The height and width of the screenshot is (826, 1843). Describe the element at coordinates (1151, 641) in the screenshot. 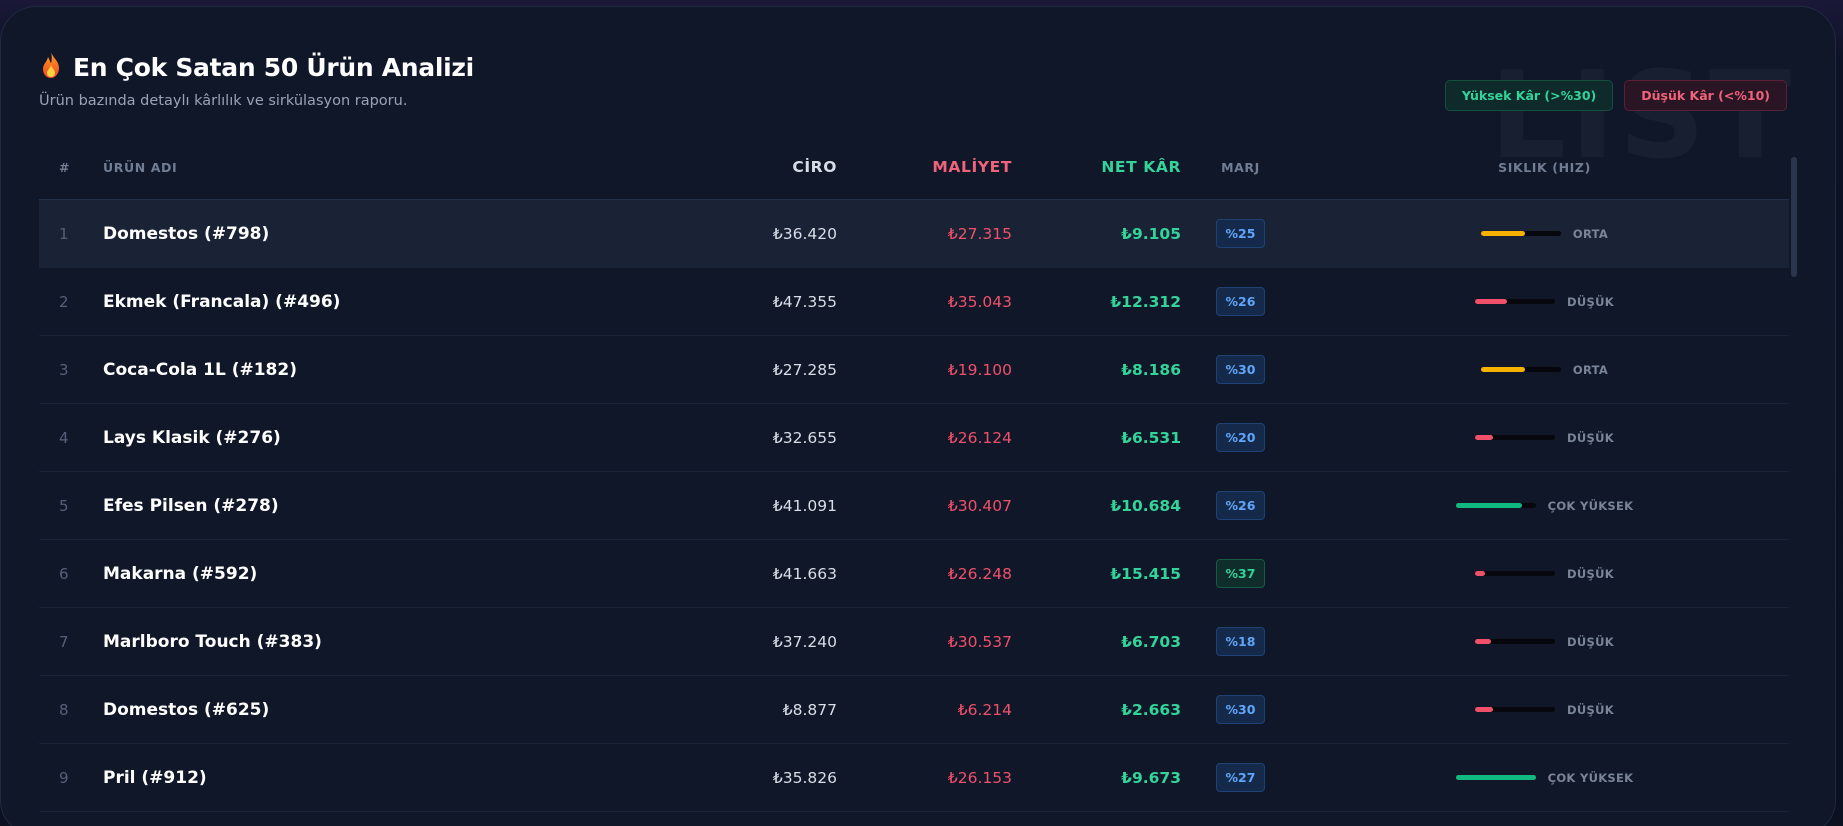

I see `net-profit-value: ₺6.703` at that location.